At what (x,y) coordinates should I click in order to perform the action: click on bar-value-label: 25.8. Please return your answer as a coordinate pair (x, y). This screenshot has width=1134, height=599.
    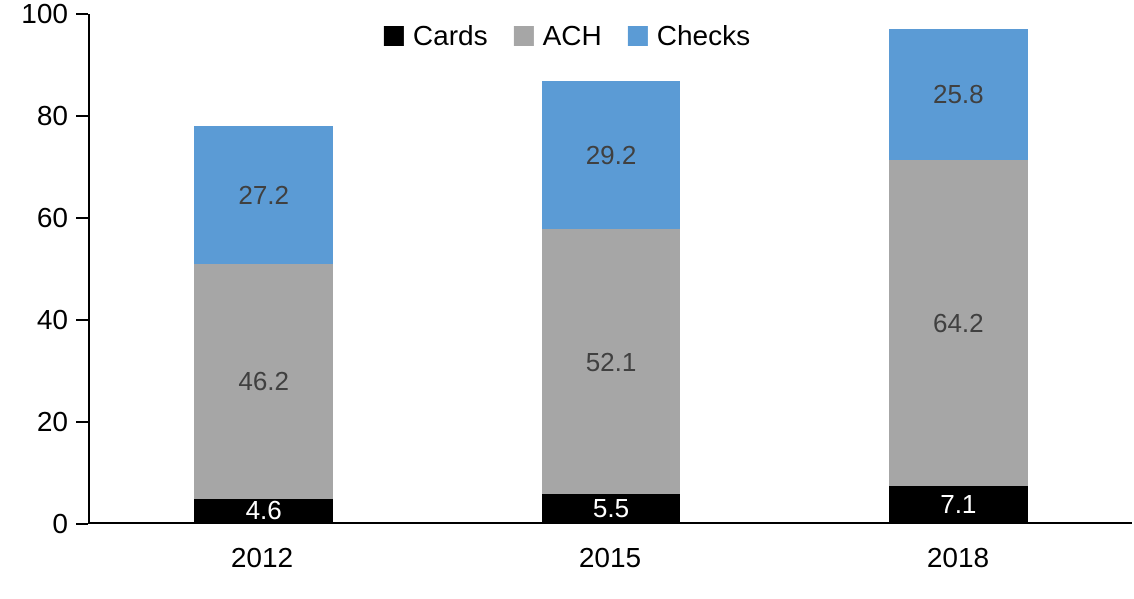
    Looking at the image, I should click on (958, 94).